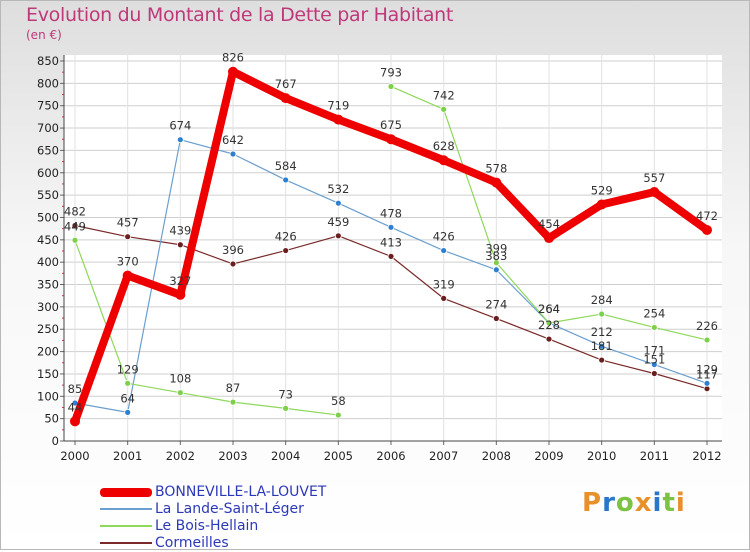 This screenshot has height=552, width=750. I want to click on data-label: 529, so click(602, 191).